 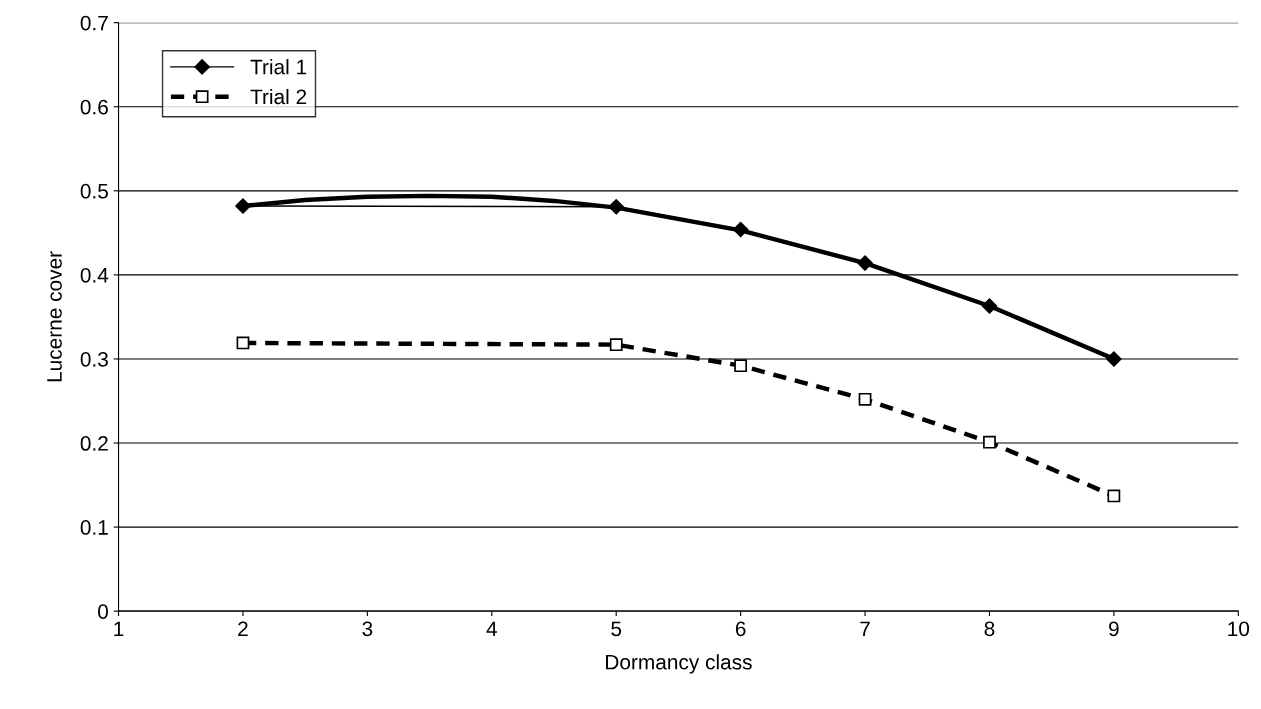 What do you see at coordinates (94, 23) in the screenshot?
I see `y-tick-label: 0.7` at bounding box center [94, 23].